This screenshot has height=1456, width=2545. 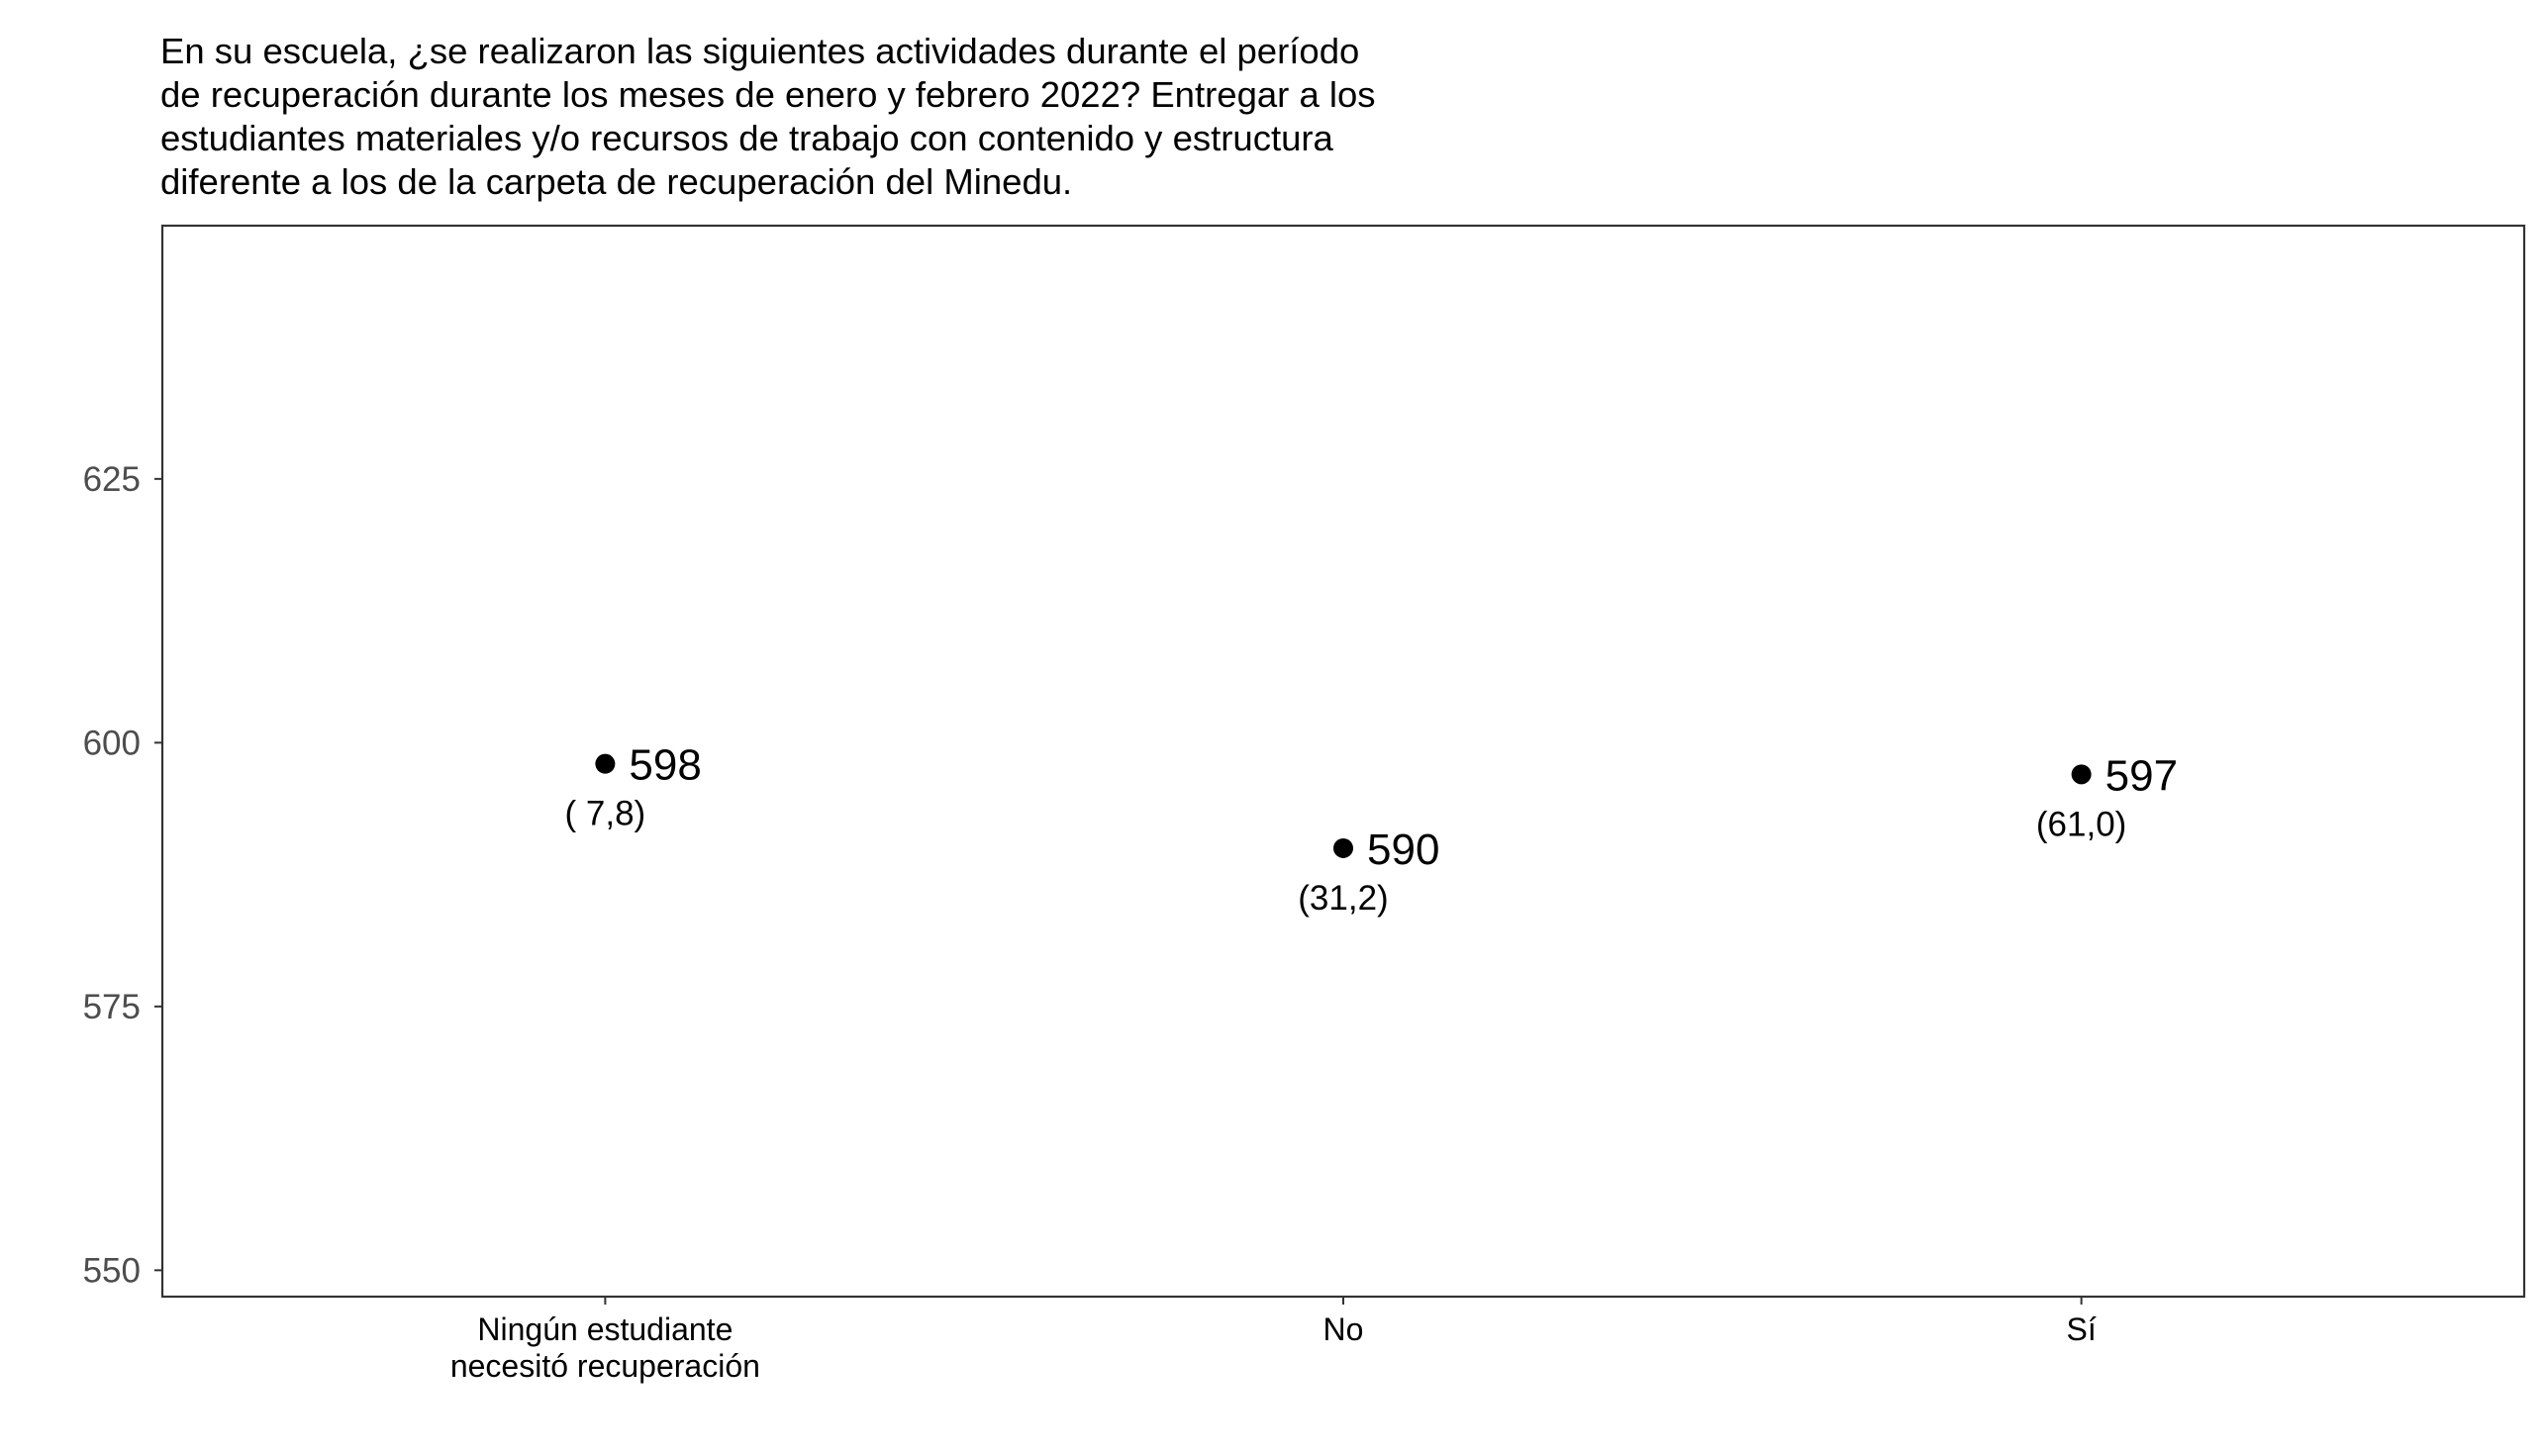 I want to click on x-tick-label: Sí, so click(x=2082, y=1329).